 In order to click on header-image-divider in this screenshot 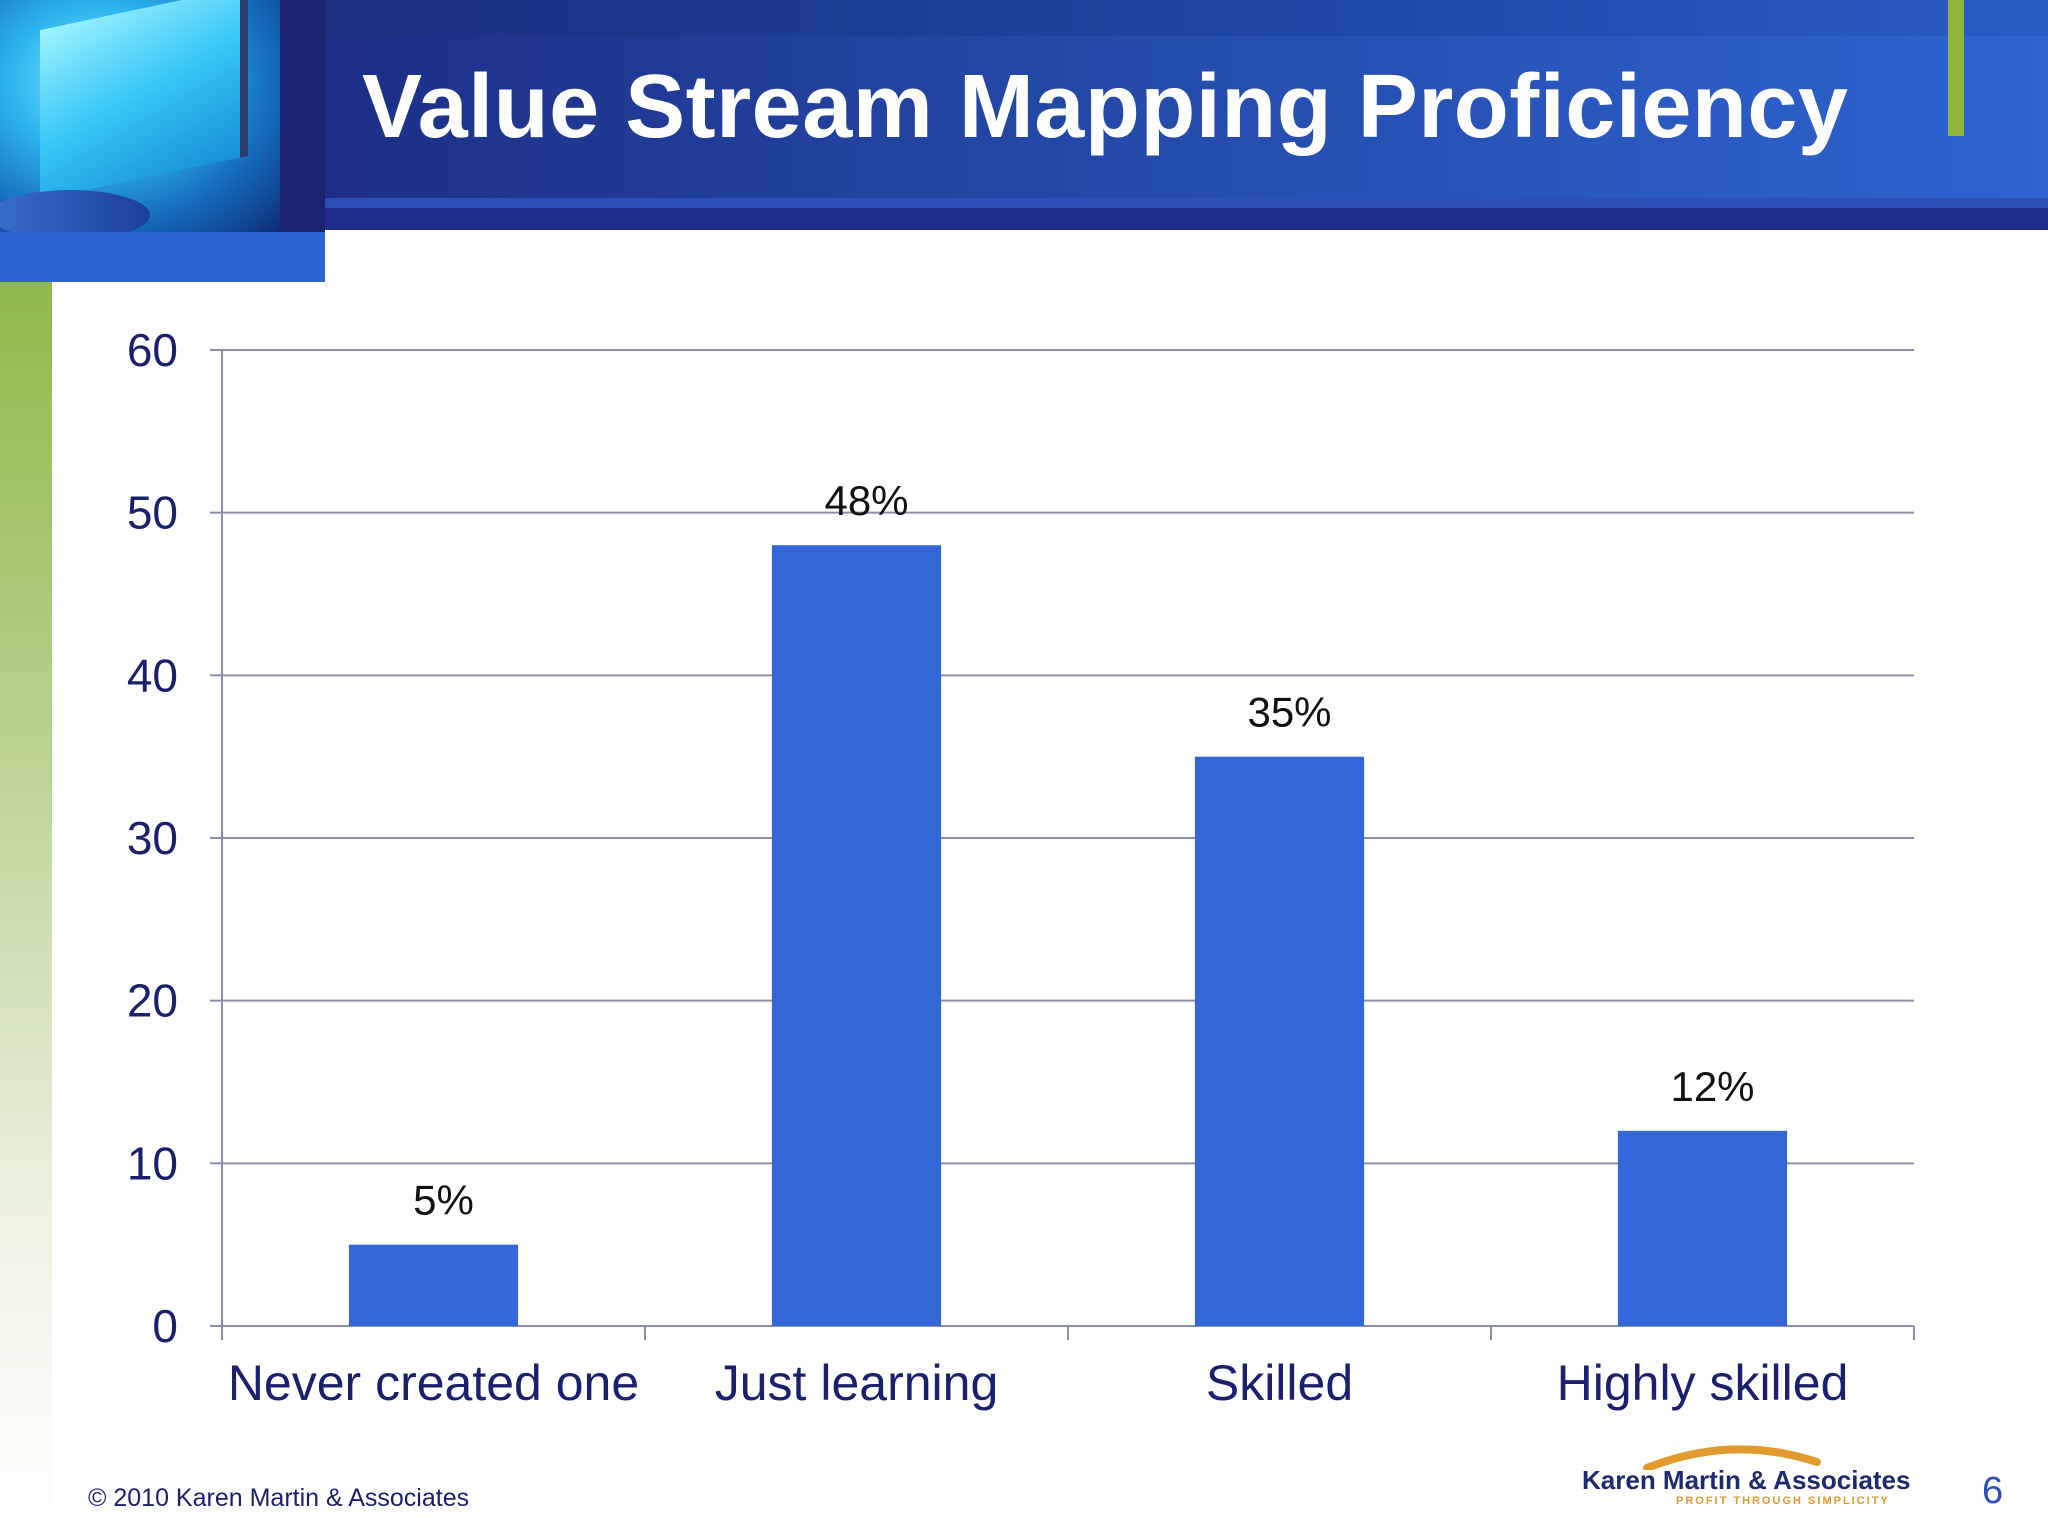, I will do `click(302, 116)`.